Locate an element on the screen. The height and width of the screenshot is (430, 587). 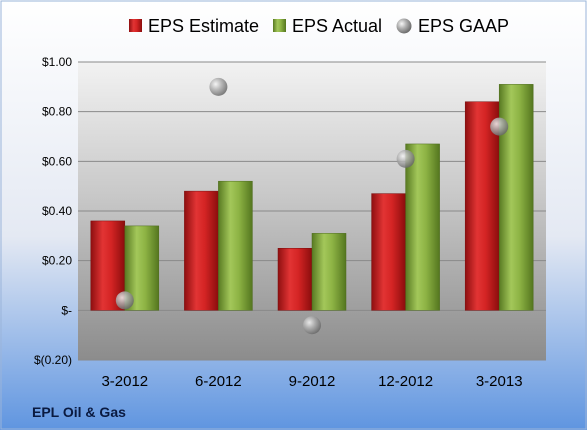
legend-swatch-eps-actual is located at coordinates (279, 25).